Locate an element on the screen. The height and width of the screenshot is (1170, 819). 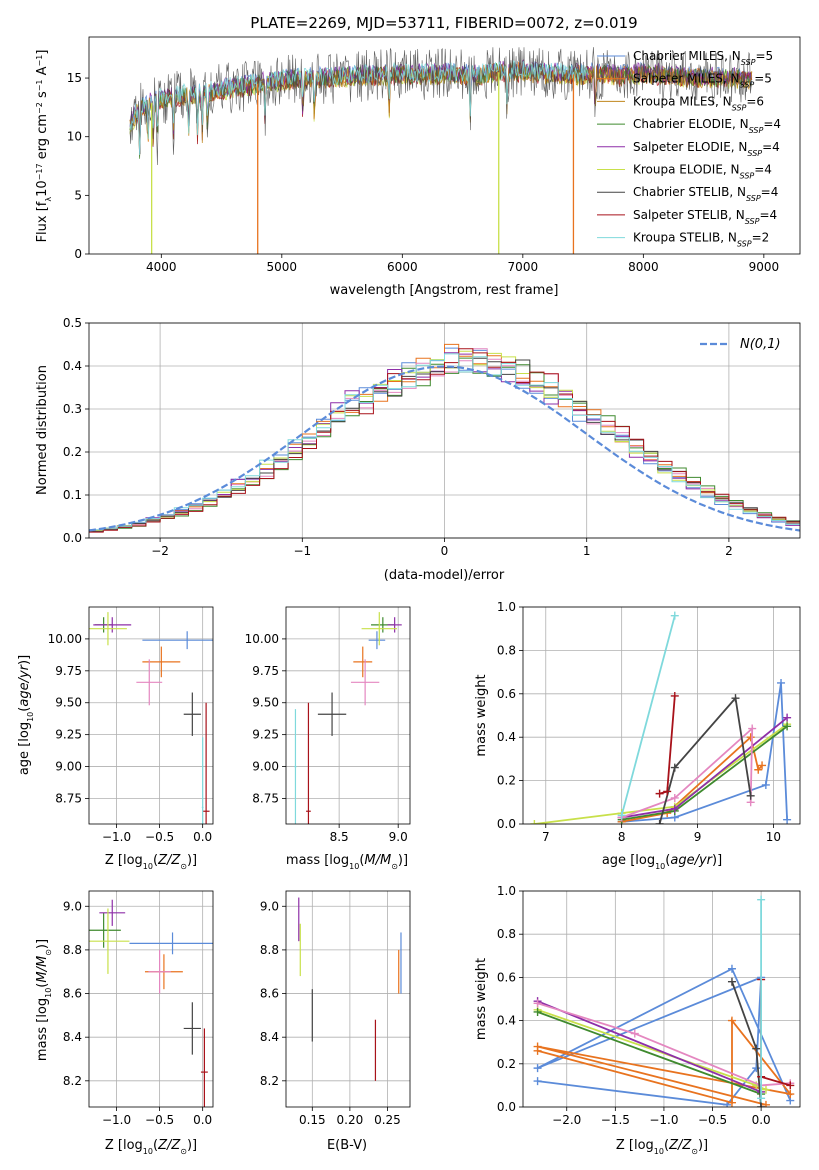
x-tick-label: −1.5 is located at coordinates (615, 1120).